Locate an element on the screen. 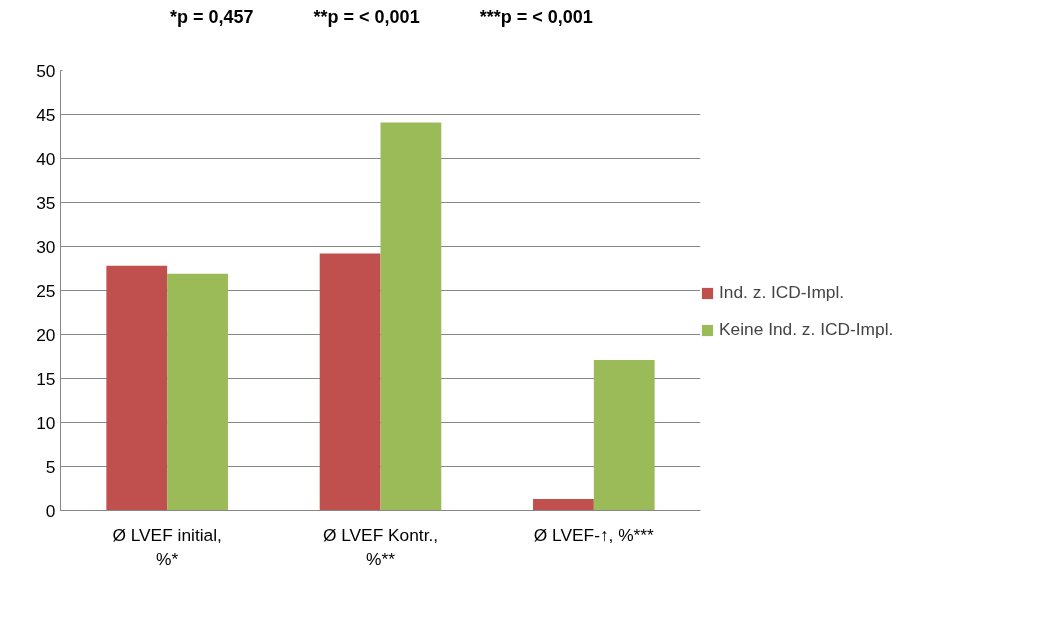  legend-label: Ind. z. ICD-Impl. is located at coordinates (782, 292).